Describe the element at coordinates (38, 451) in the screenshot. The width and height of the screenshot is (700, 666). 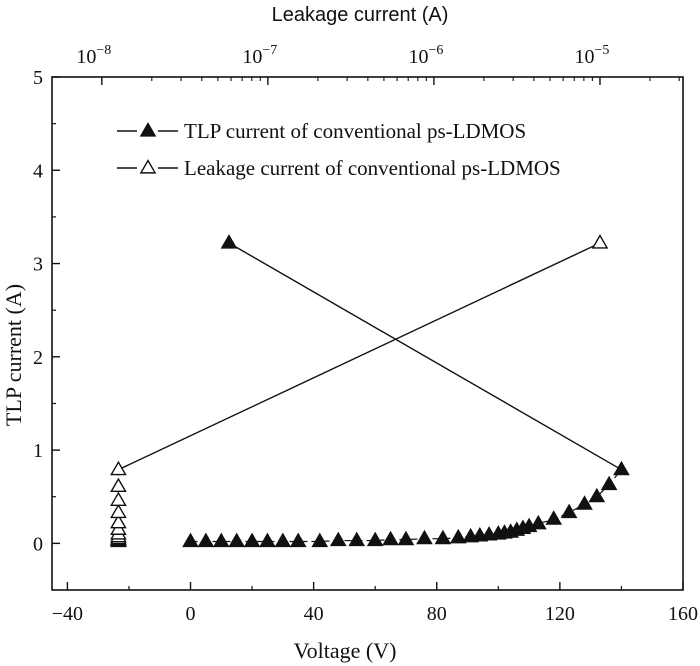
I see `y-tick-label: 1` at that location.